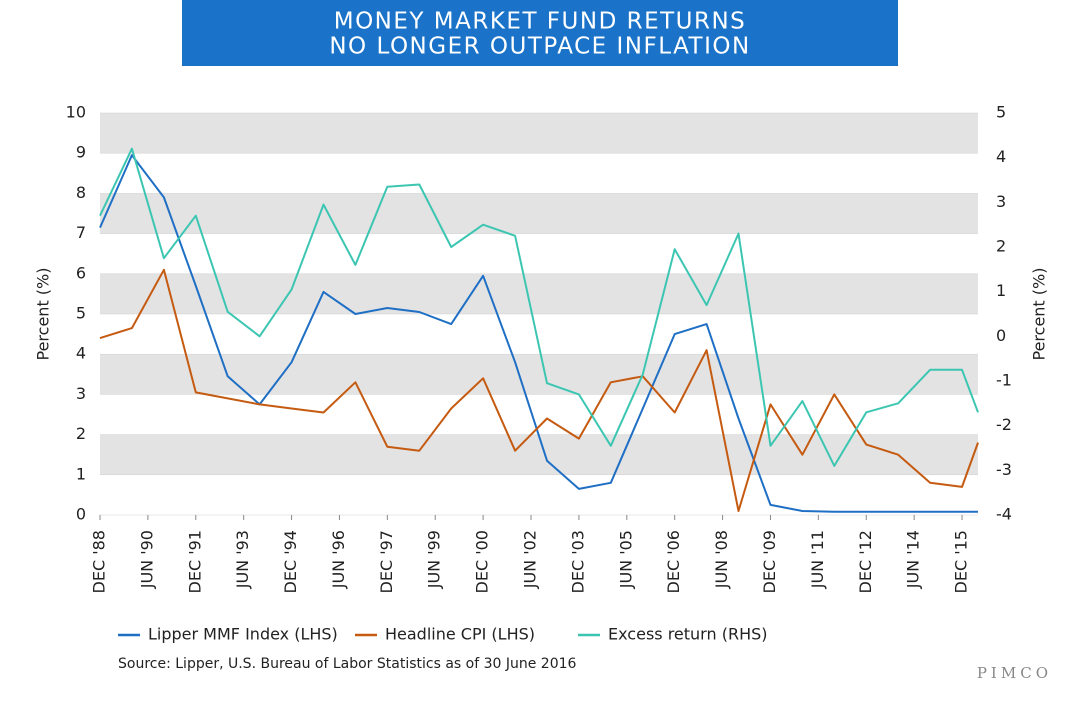  What do you see at coordinates (721, 559) in the screenshot?
I see `x-tick-label: JUN '08` at bounding box center [721, 559].